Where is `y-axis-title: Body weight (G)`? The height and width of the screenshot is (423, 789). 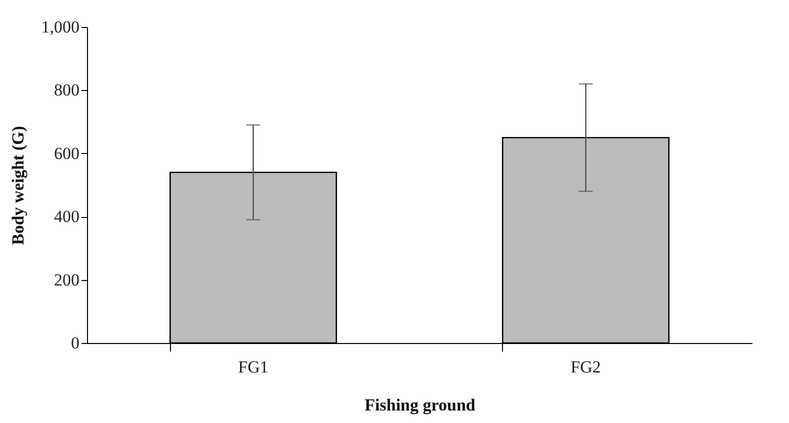
y-axis-title: Body weight (G) is located at coordinates (18, 185).